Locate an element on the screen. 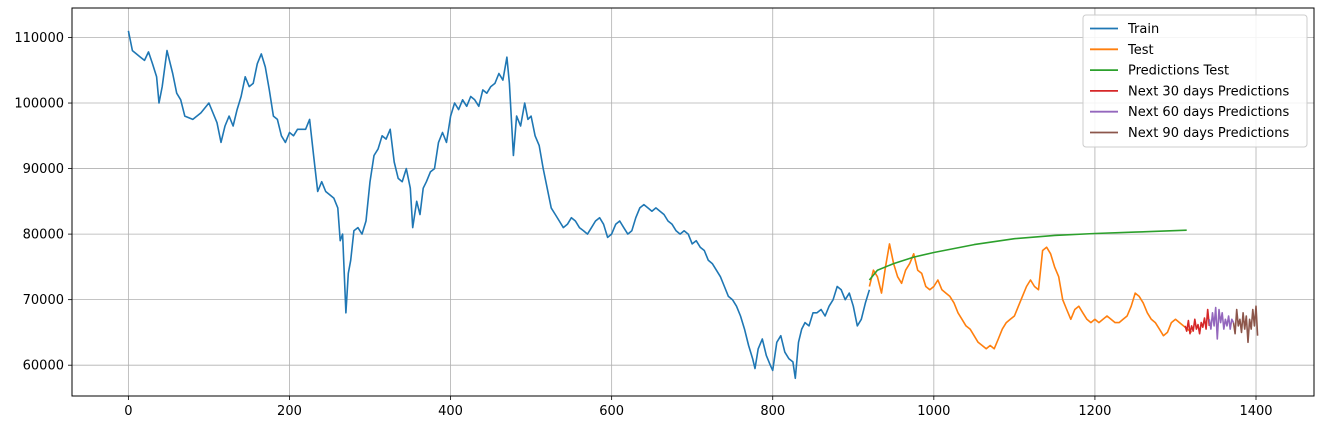  y-tick-label: 60000 is located at coordinates (43, 366).